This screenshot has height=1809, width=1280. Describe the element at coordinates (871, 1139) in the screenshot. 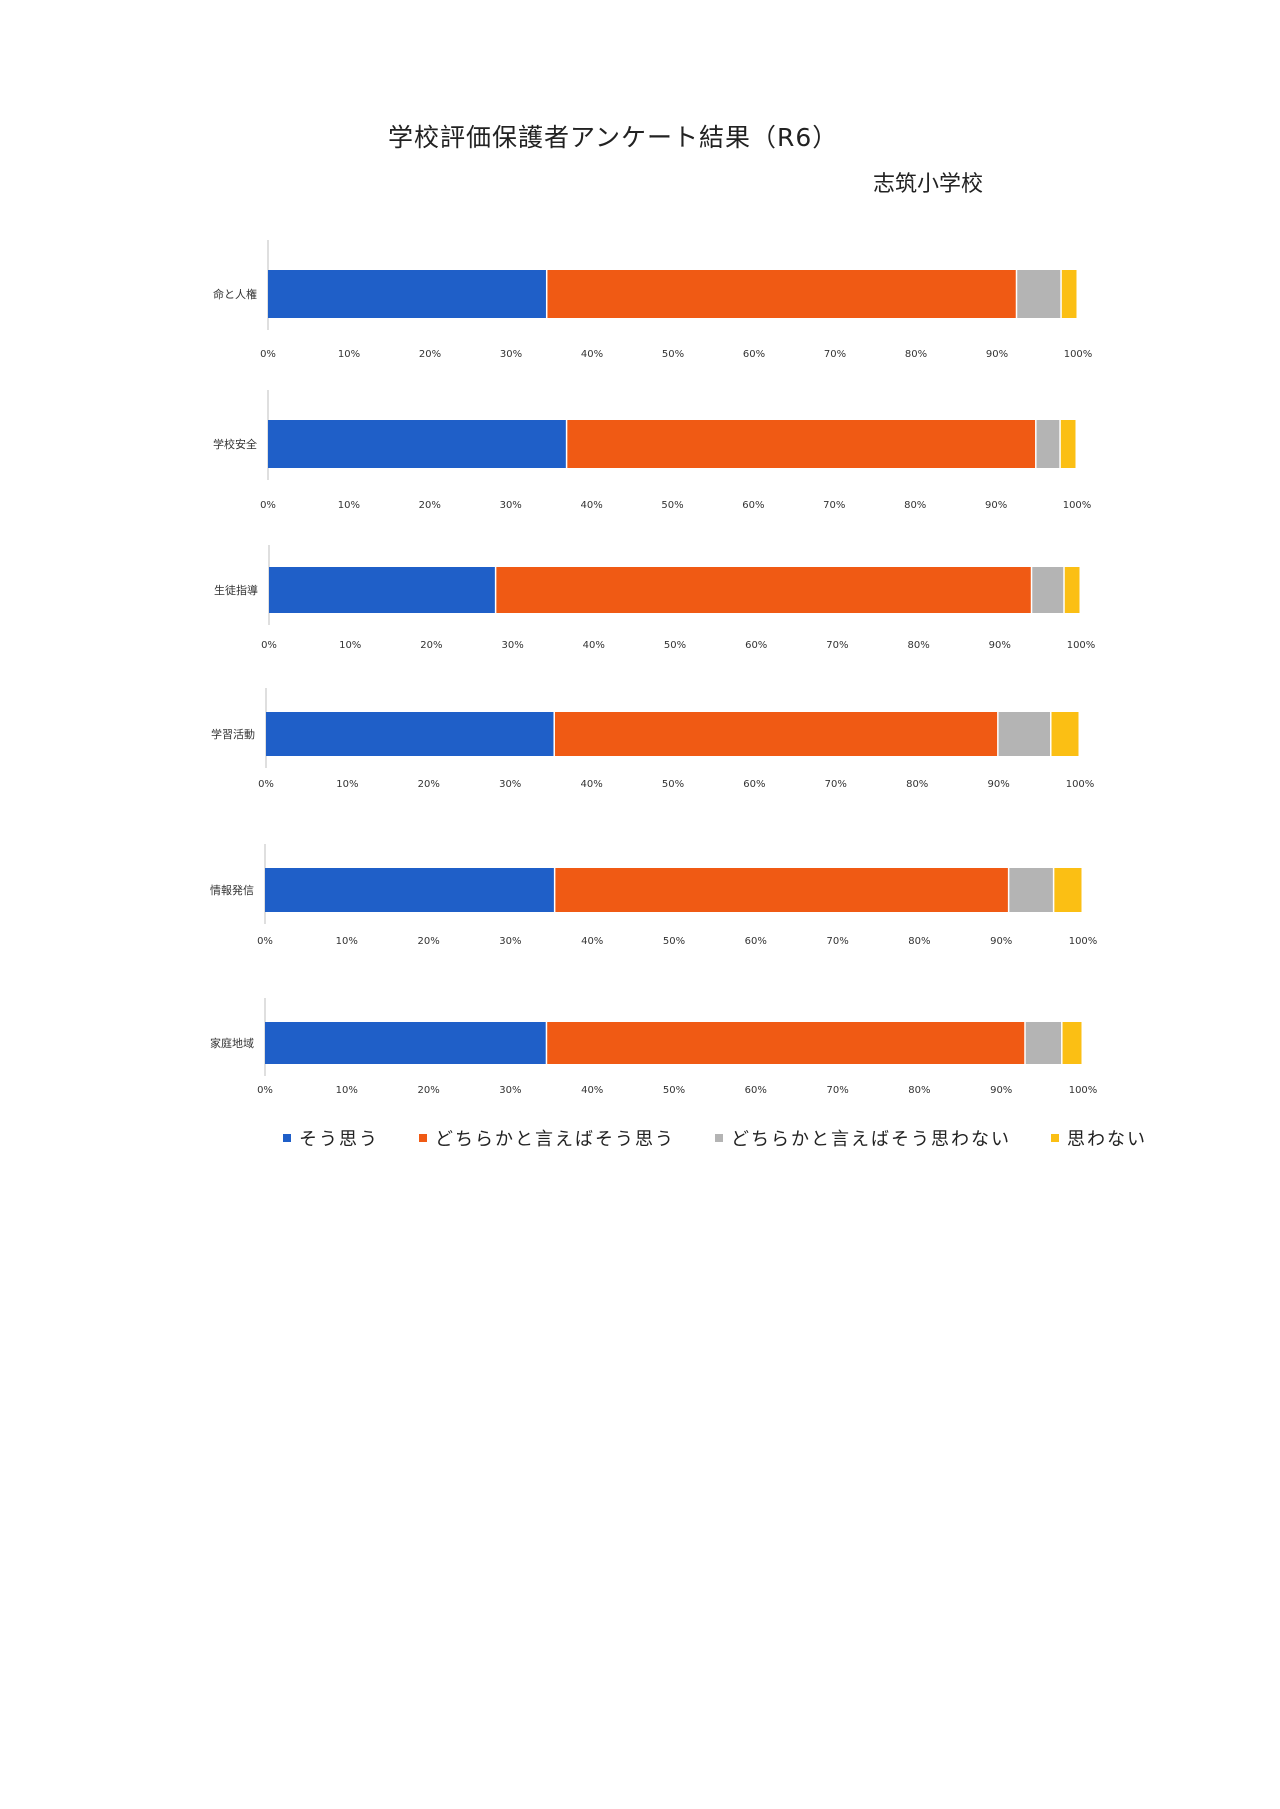

I see `legend-label-somewhat-disagree: どちらかと言えばそう思わない` at that location.